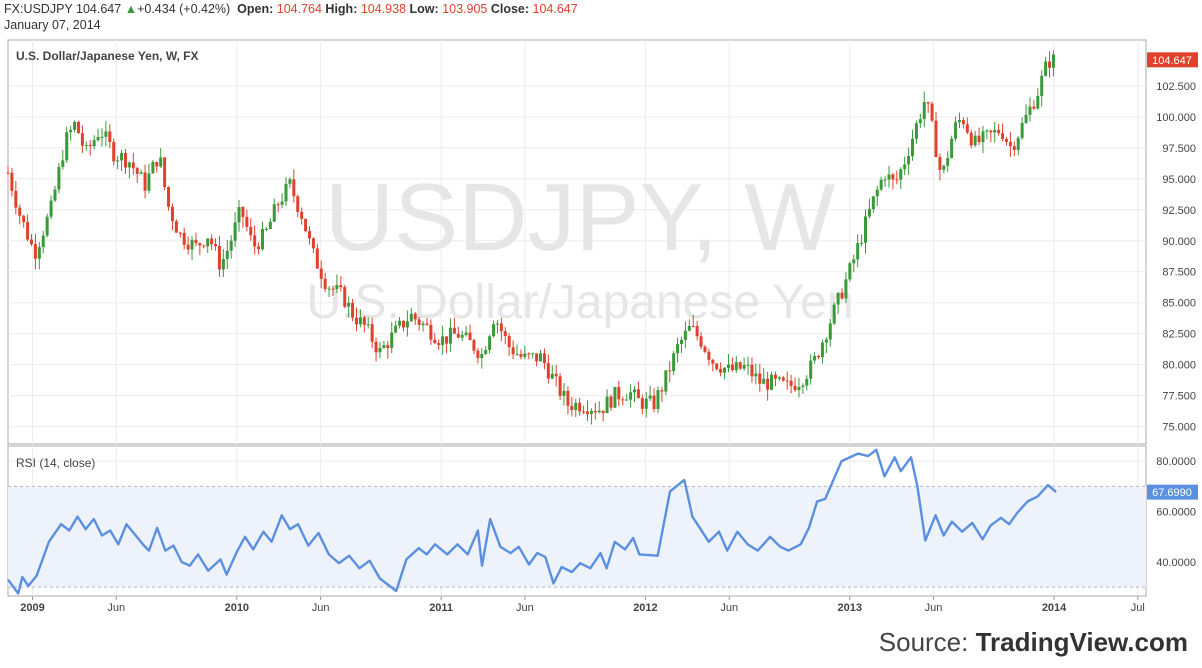  What do you see at coordinates (729, 608) in the screenshot?
I see `time-tick-label: Jun` at bounding box center [729, 608].